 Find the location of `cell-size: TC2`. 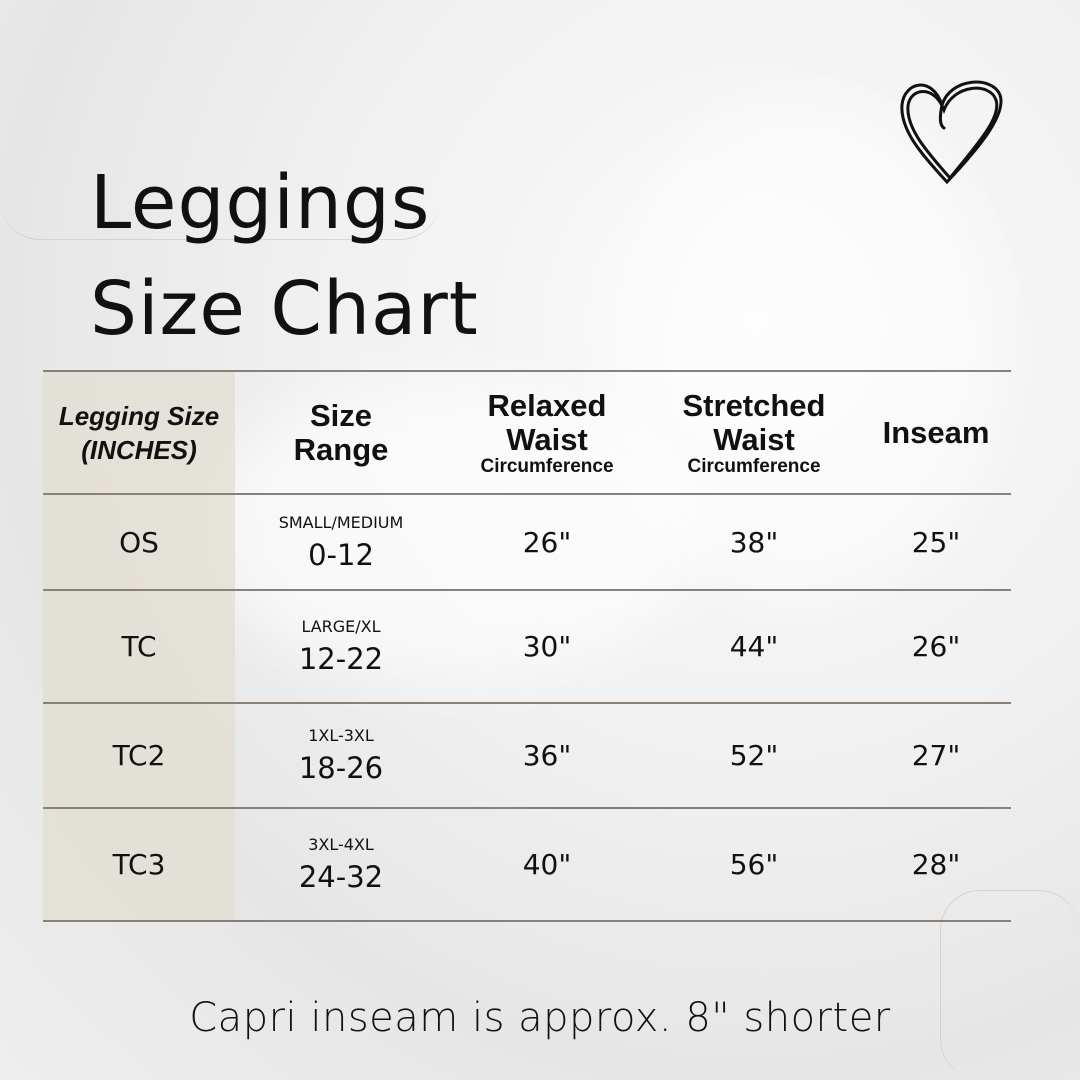

cell-size: TC2 is located at coordinates (139, 755).